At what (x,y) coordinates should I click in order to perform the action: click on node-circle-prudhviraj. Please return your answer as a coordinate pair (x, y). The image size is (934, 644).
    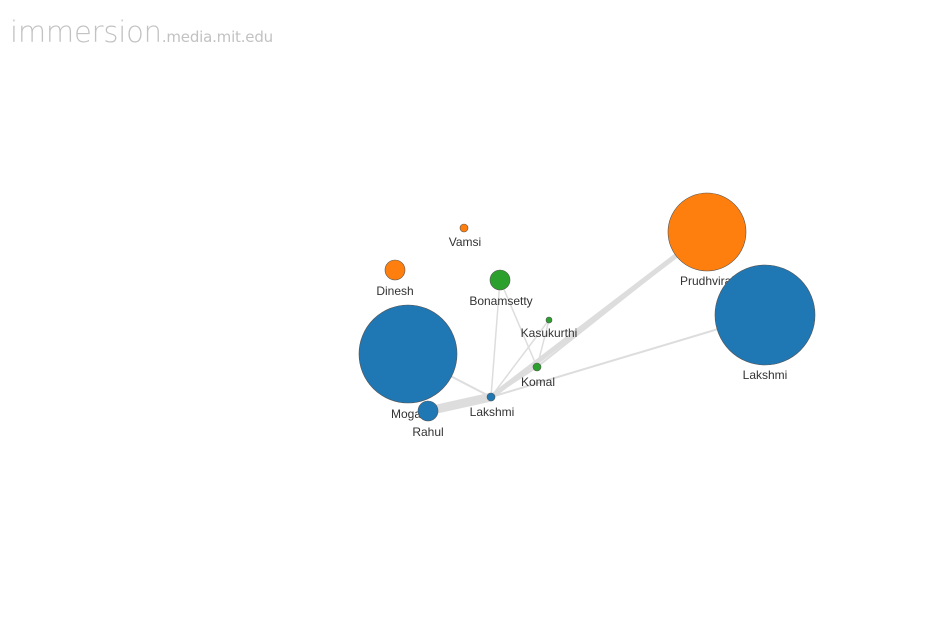
    Looking at the image, I should click on (707, 232).